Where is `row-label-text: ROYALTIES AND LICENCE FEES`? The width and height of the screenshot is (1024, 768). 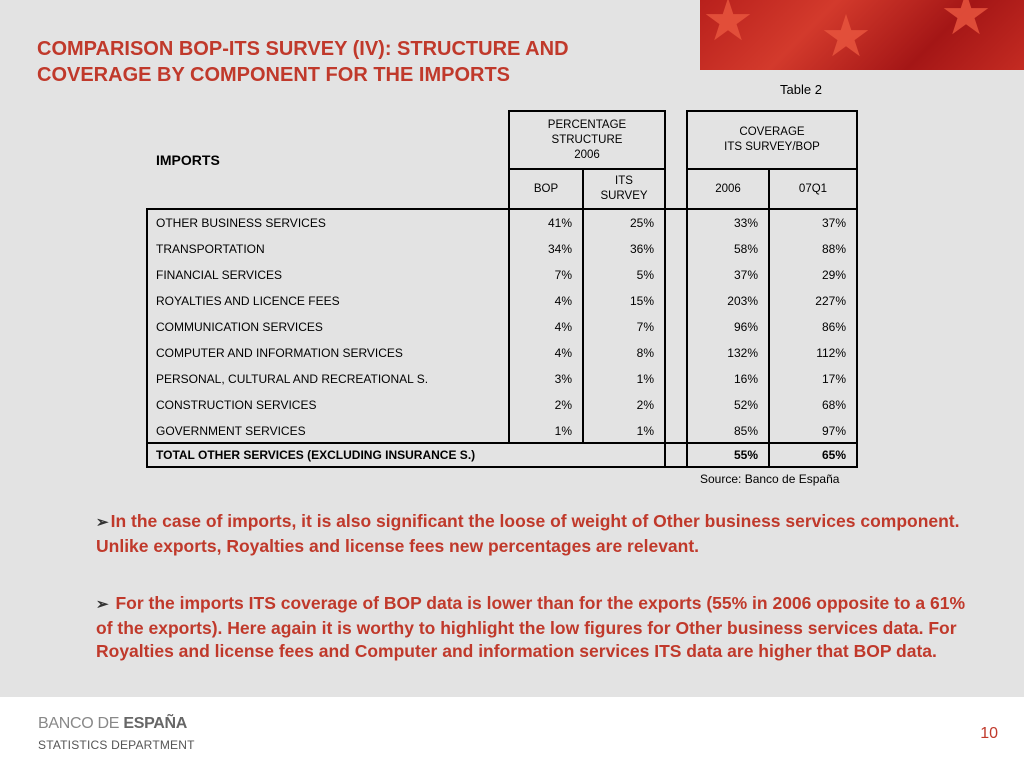
row-label-text: ROYALTIES AND LICENCE FEES is located at coordinates (248, 301).